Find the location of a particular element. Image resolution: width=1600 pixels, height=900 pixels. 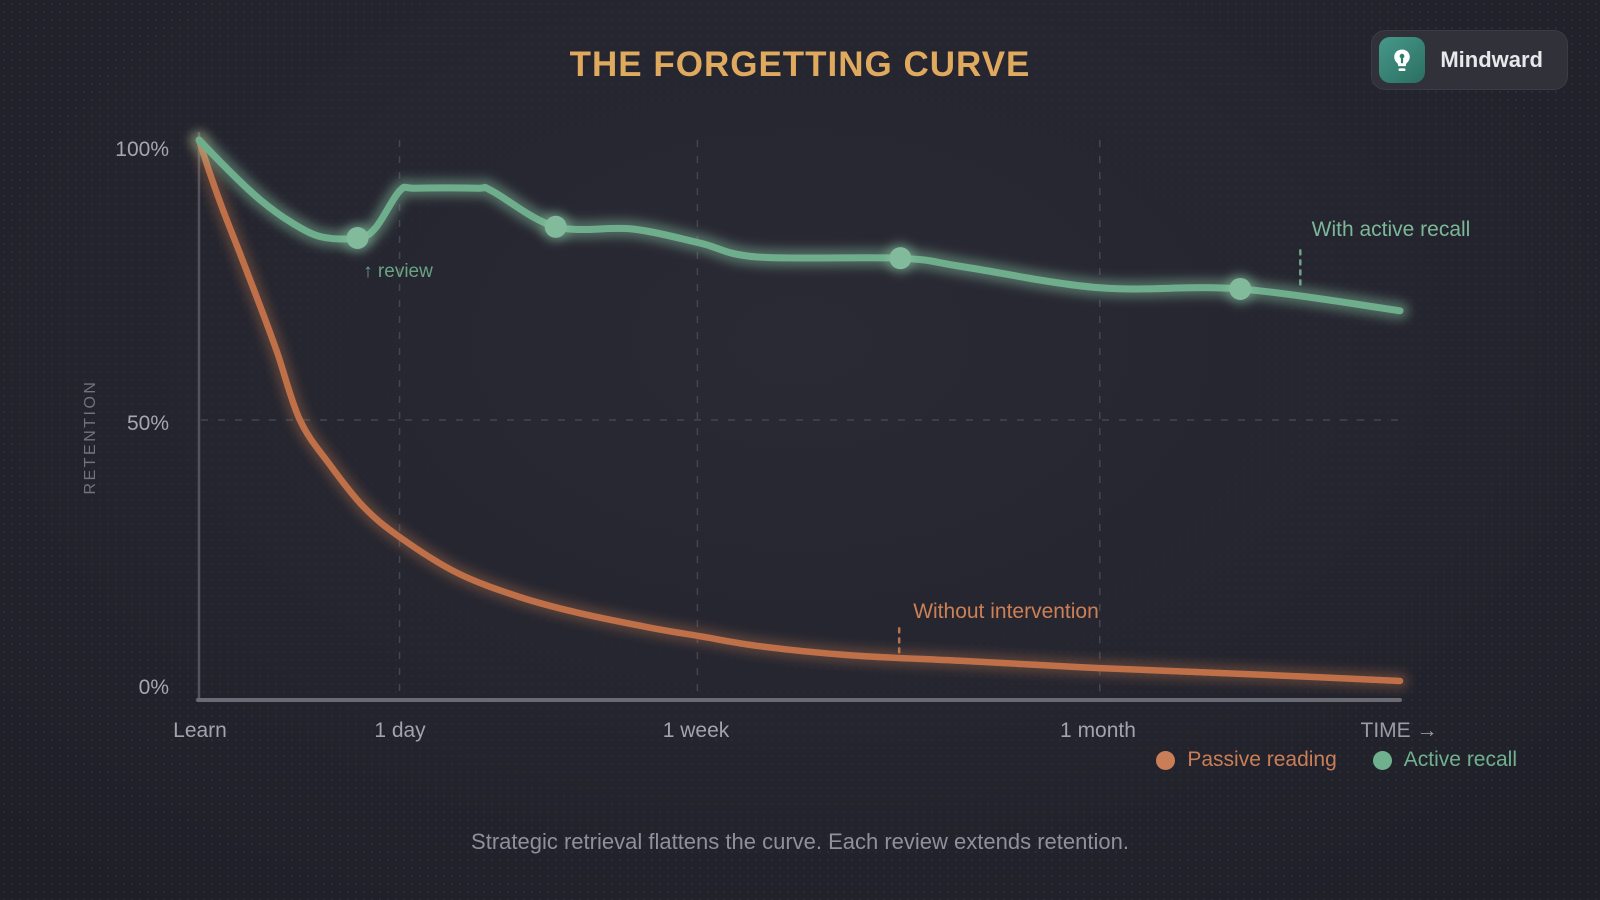

x-tick-learn: Learn is located at coordinates (200, 730).